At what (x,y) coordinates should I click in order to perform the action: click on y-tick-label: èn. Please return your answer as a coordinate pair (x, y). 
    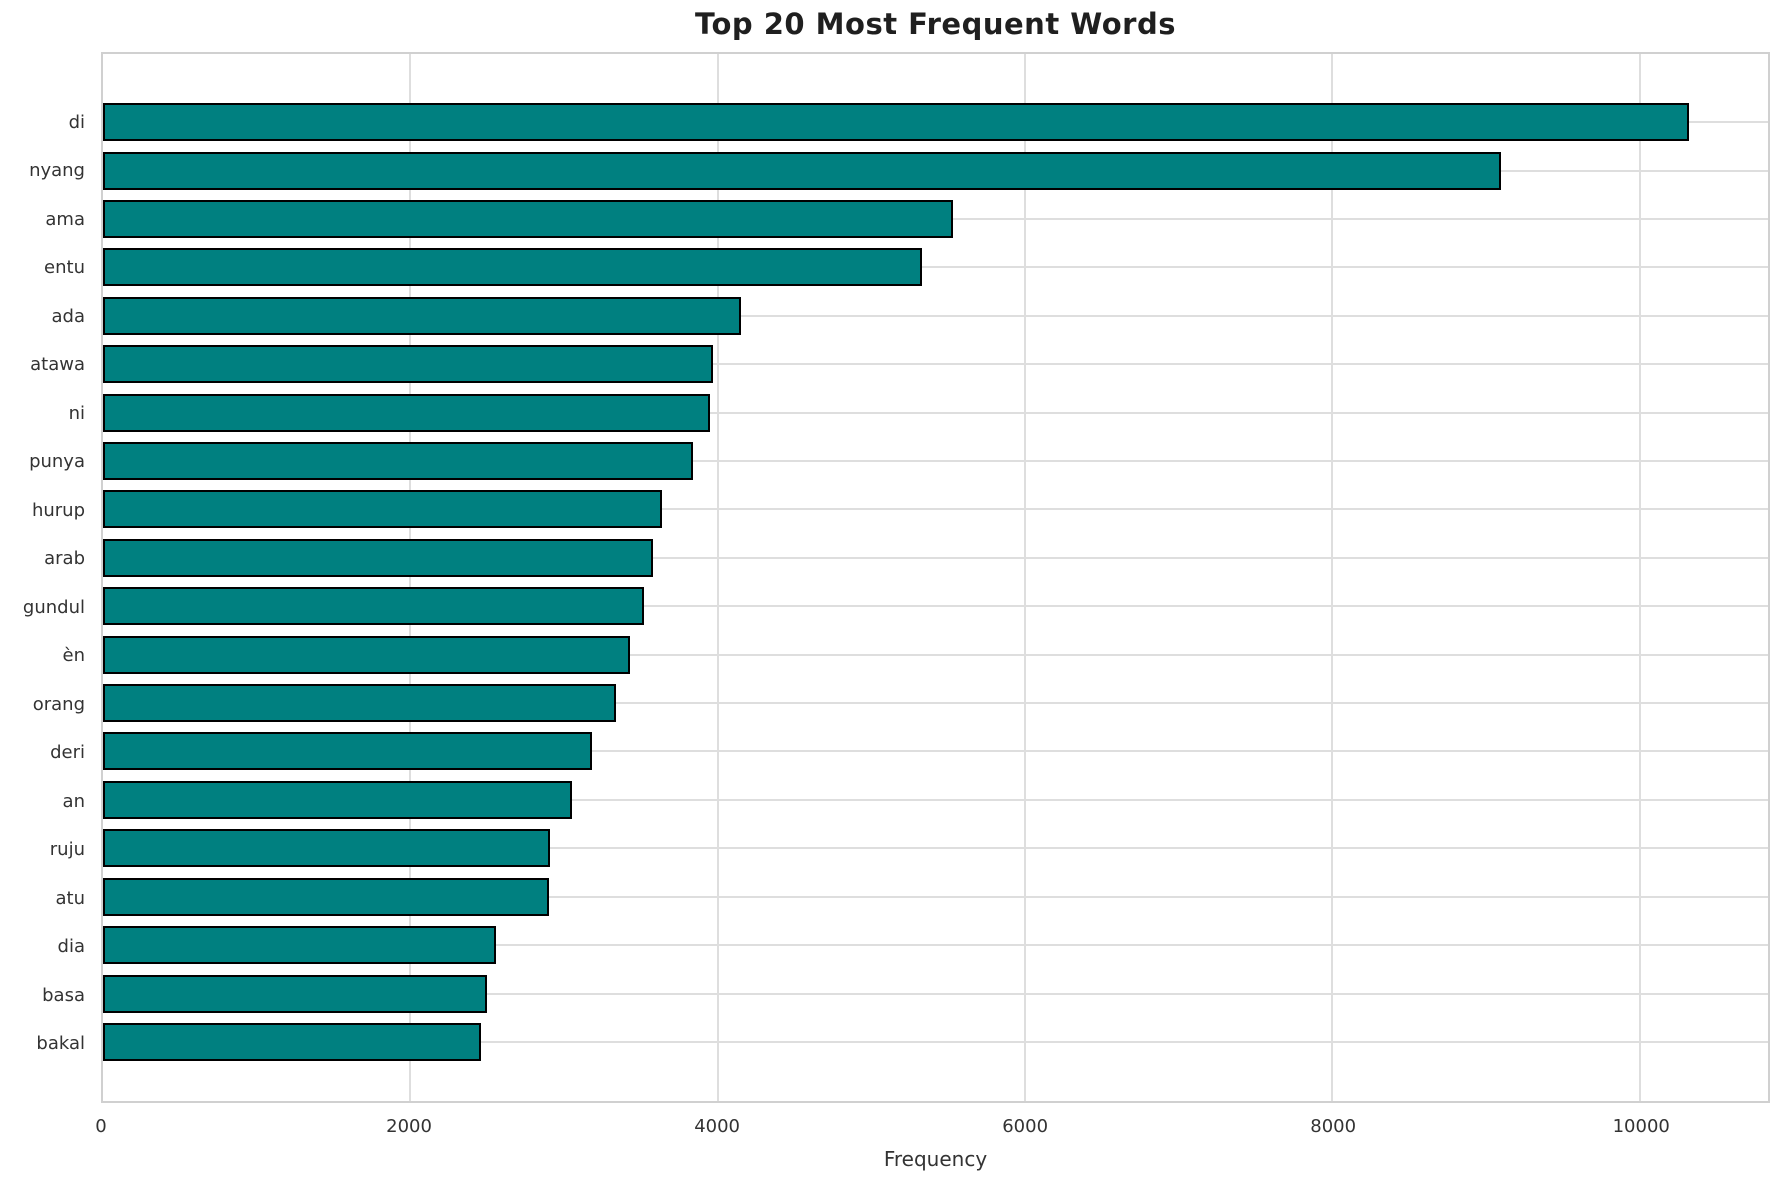
    Looking at the image, I should click on (73, 656).